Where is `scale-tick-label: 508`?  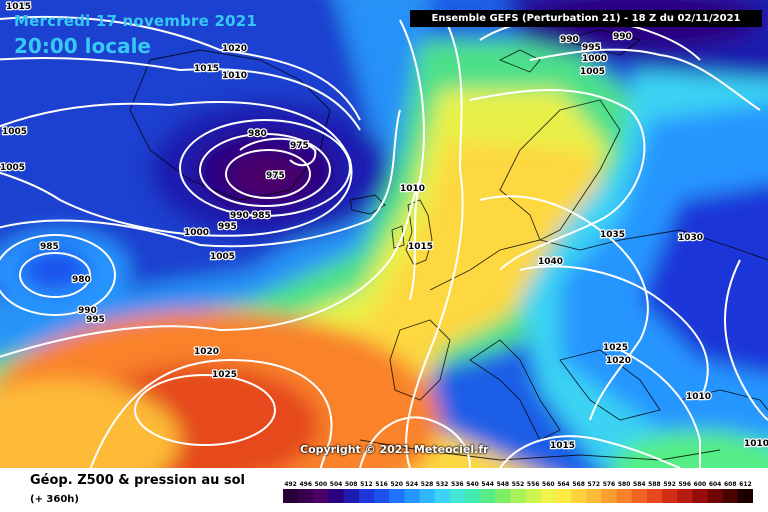
scale-tick-label: 508 is located at coordinates (351, 484).